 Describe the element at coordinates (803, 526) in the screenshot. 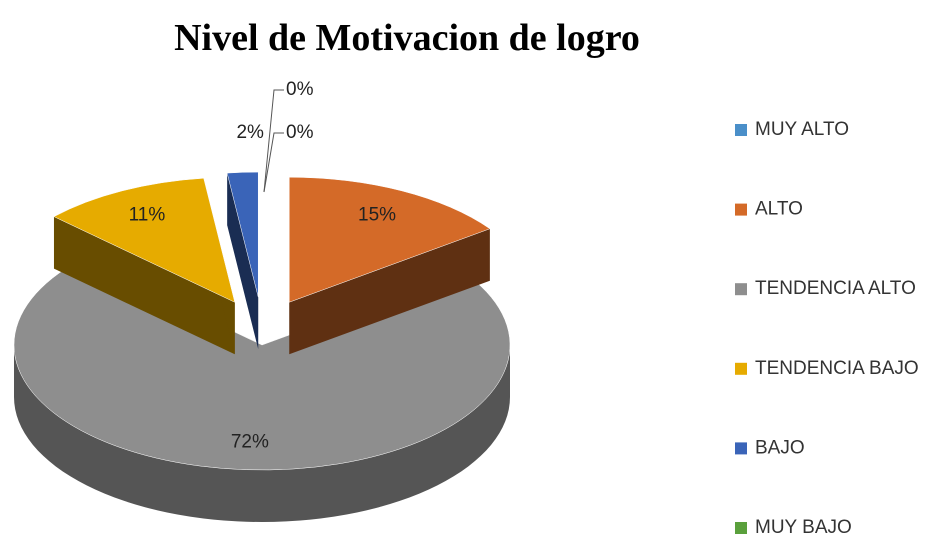

I see `legend-label: MUY BAJO` at that location.